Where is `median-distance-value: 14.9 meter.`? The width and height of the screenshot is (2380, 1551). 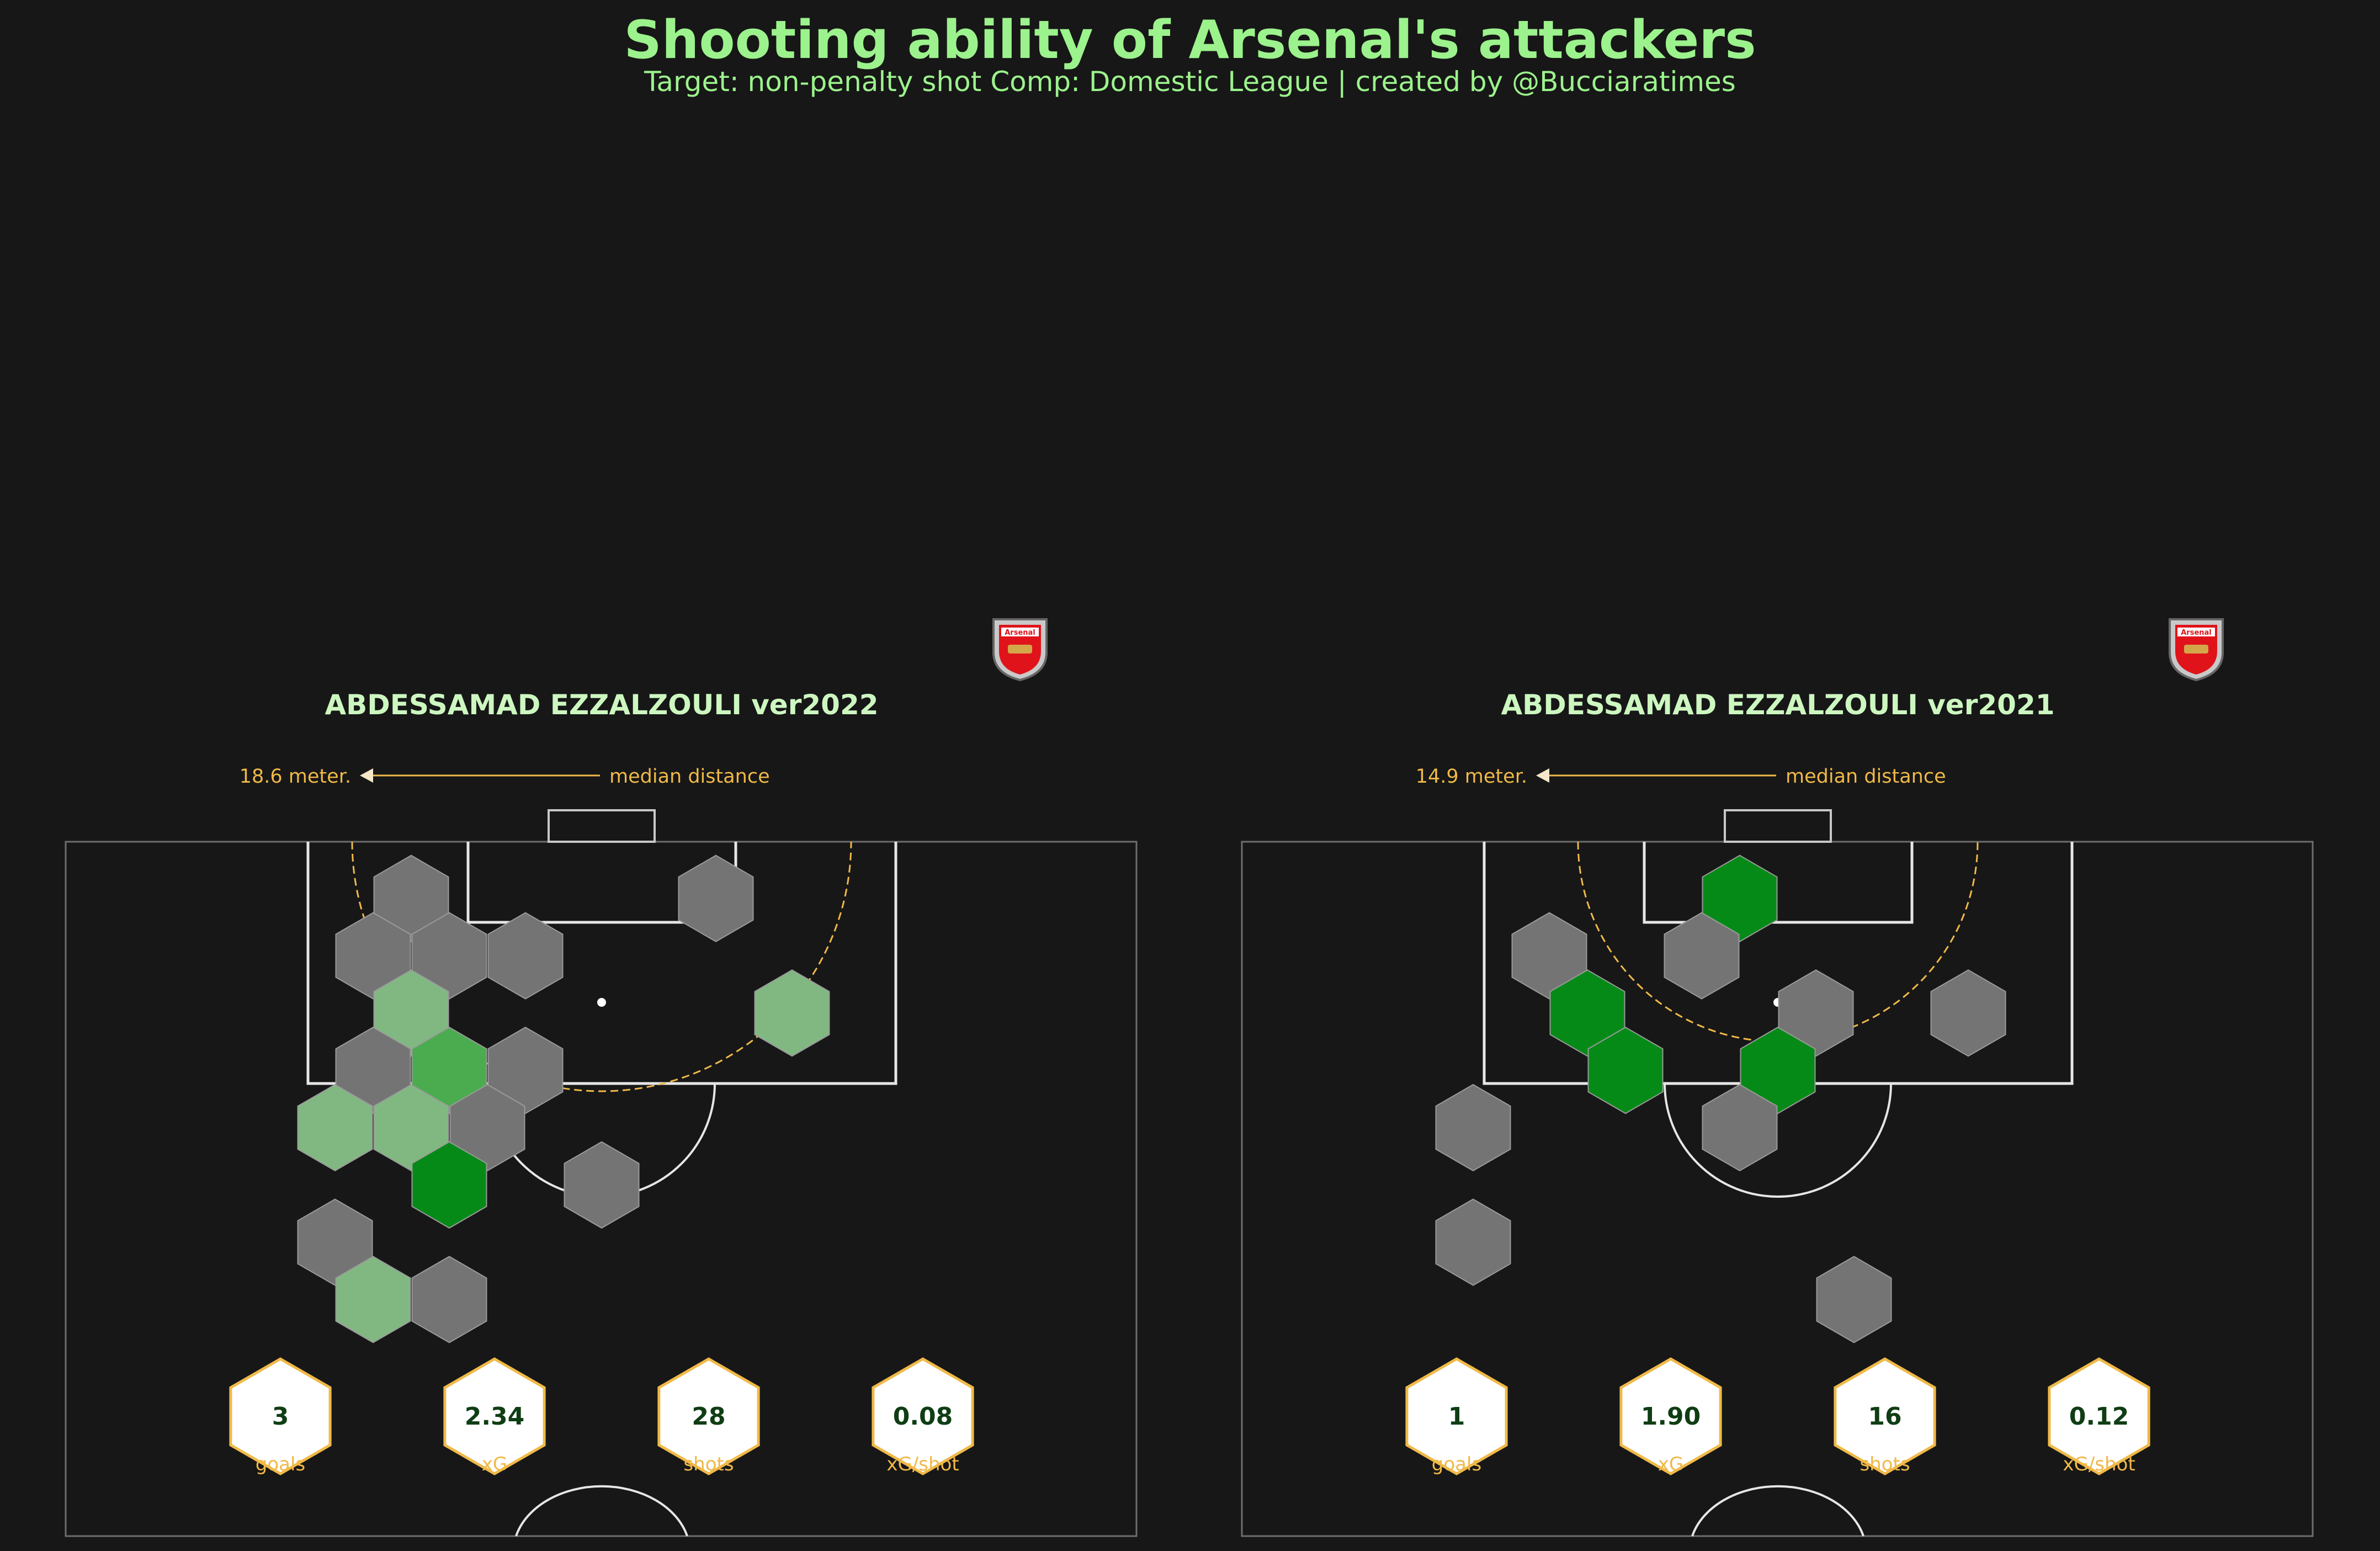 median-distance-value: 14.9 meter. is located at coordinates (1471, 777).